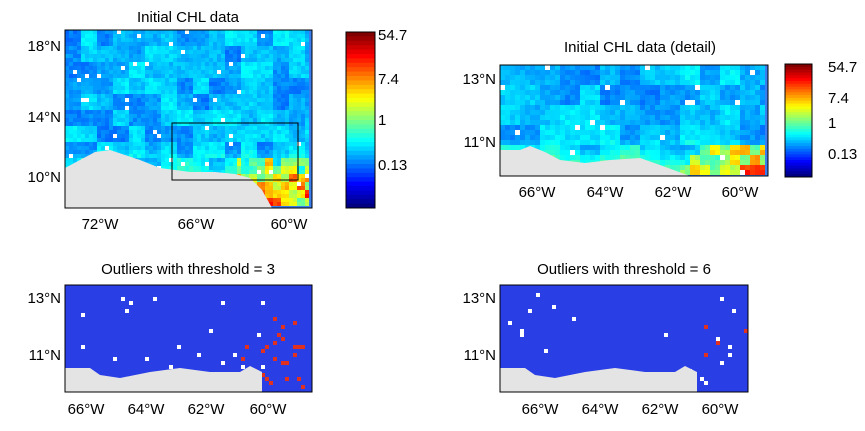 Image resolution: width=865 pixels, height=431 pixels. What do you see at coordinates (601, 409) in the screenshot?
I see `x-tick-label: 64°W` at bounding box center [601, 409].